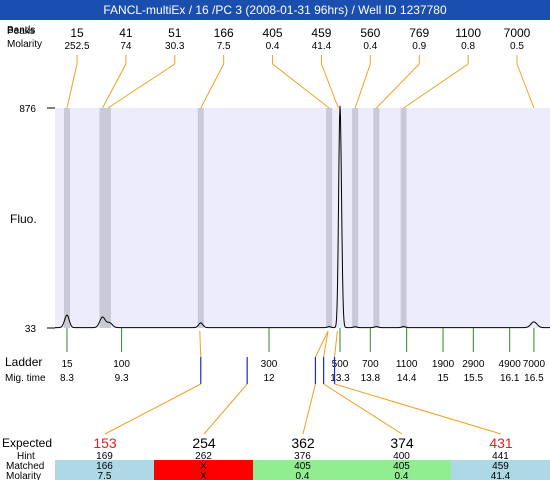 This screenshot has height=480, width=550. I want to click on hint-value: 262, so click(203, 456).